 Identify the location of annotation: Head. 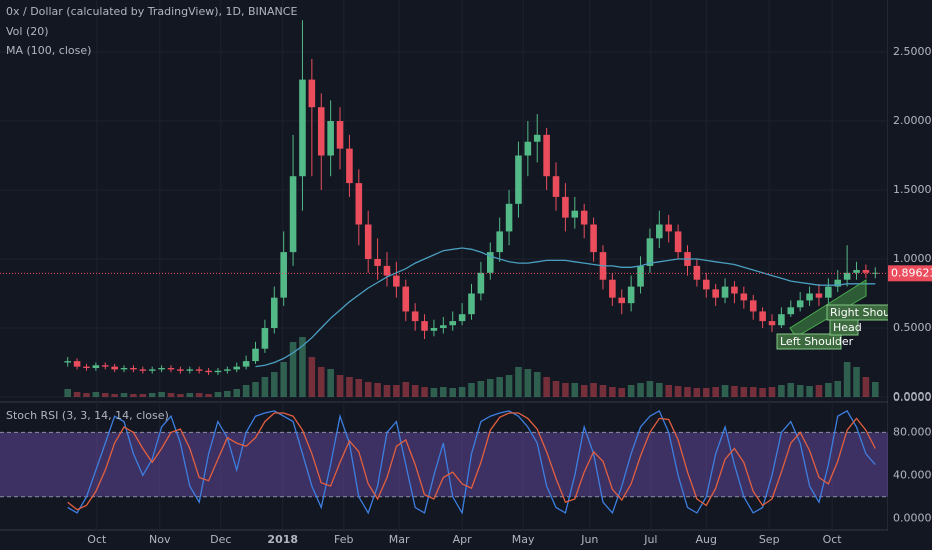
(847, 327).